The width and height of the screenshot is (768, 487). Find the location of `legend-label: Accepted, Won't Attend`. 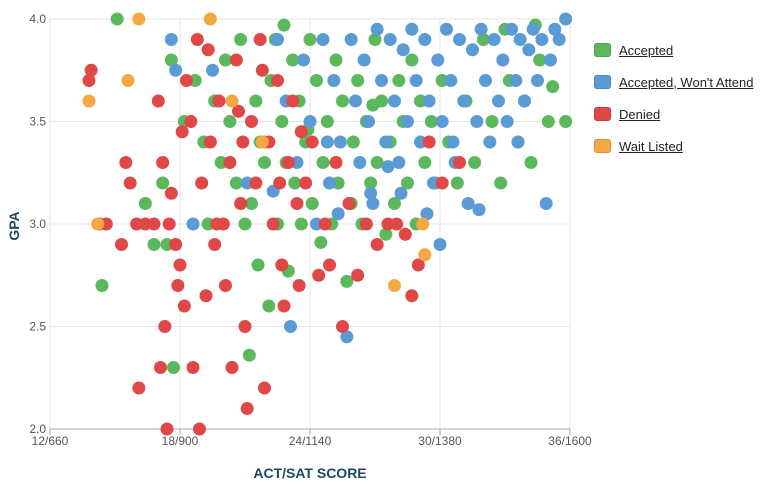

legend-label: Accepted, Won't Attend is located at coordinates (686, 82).